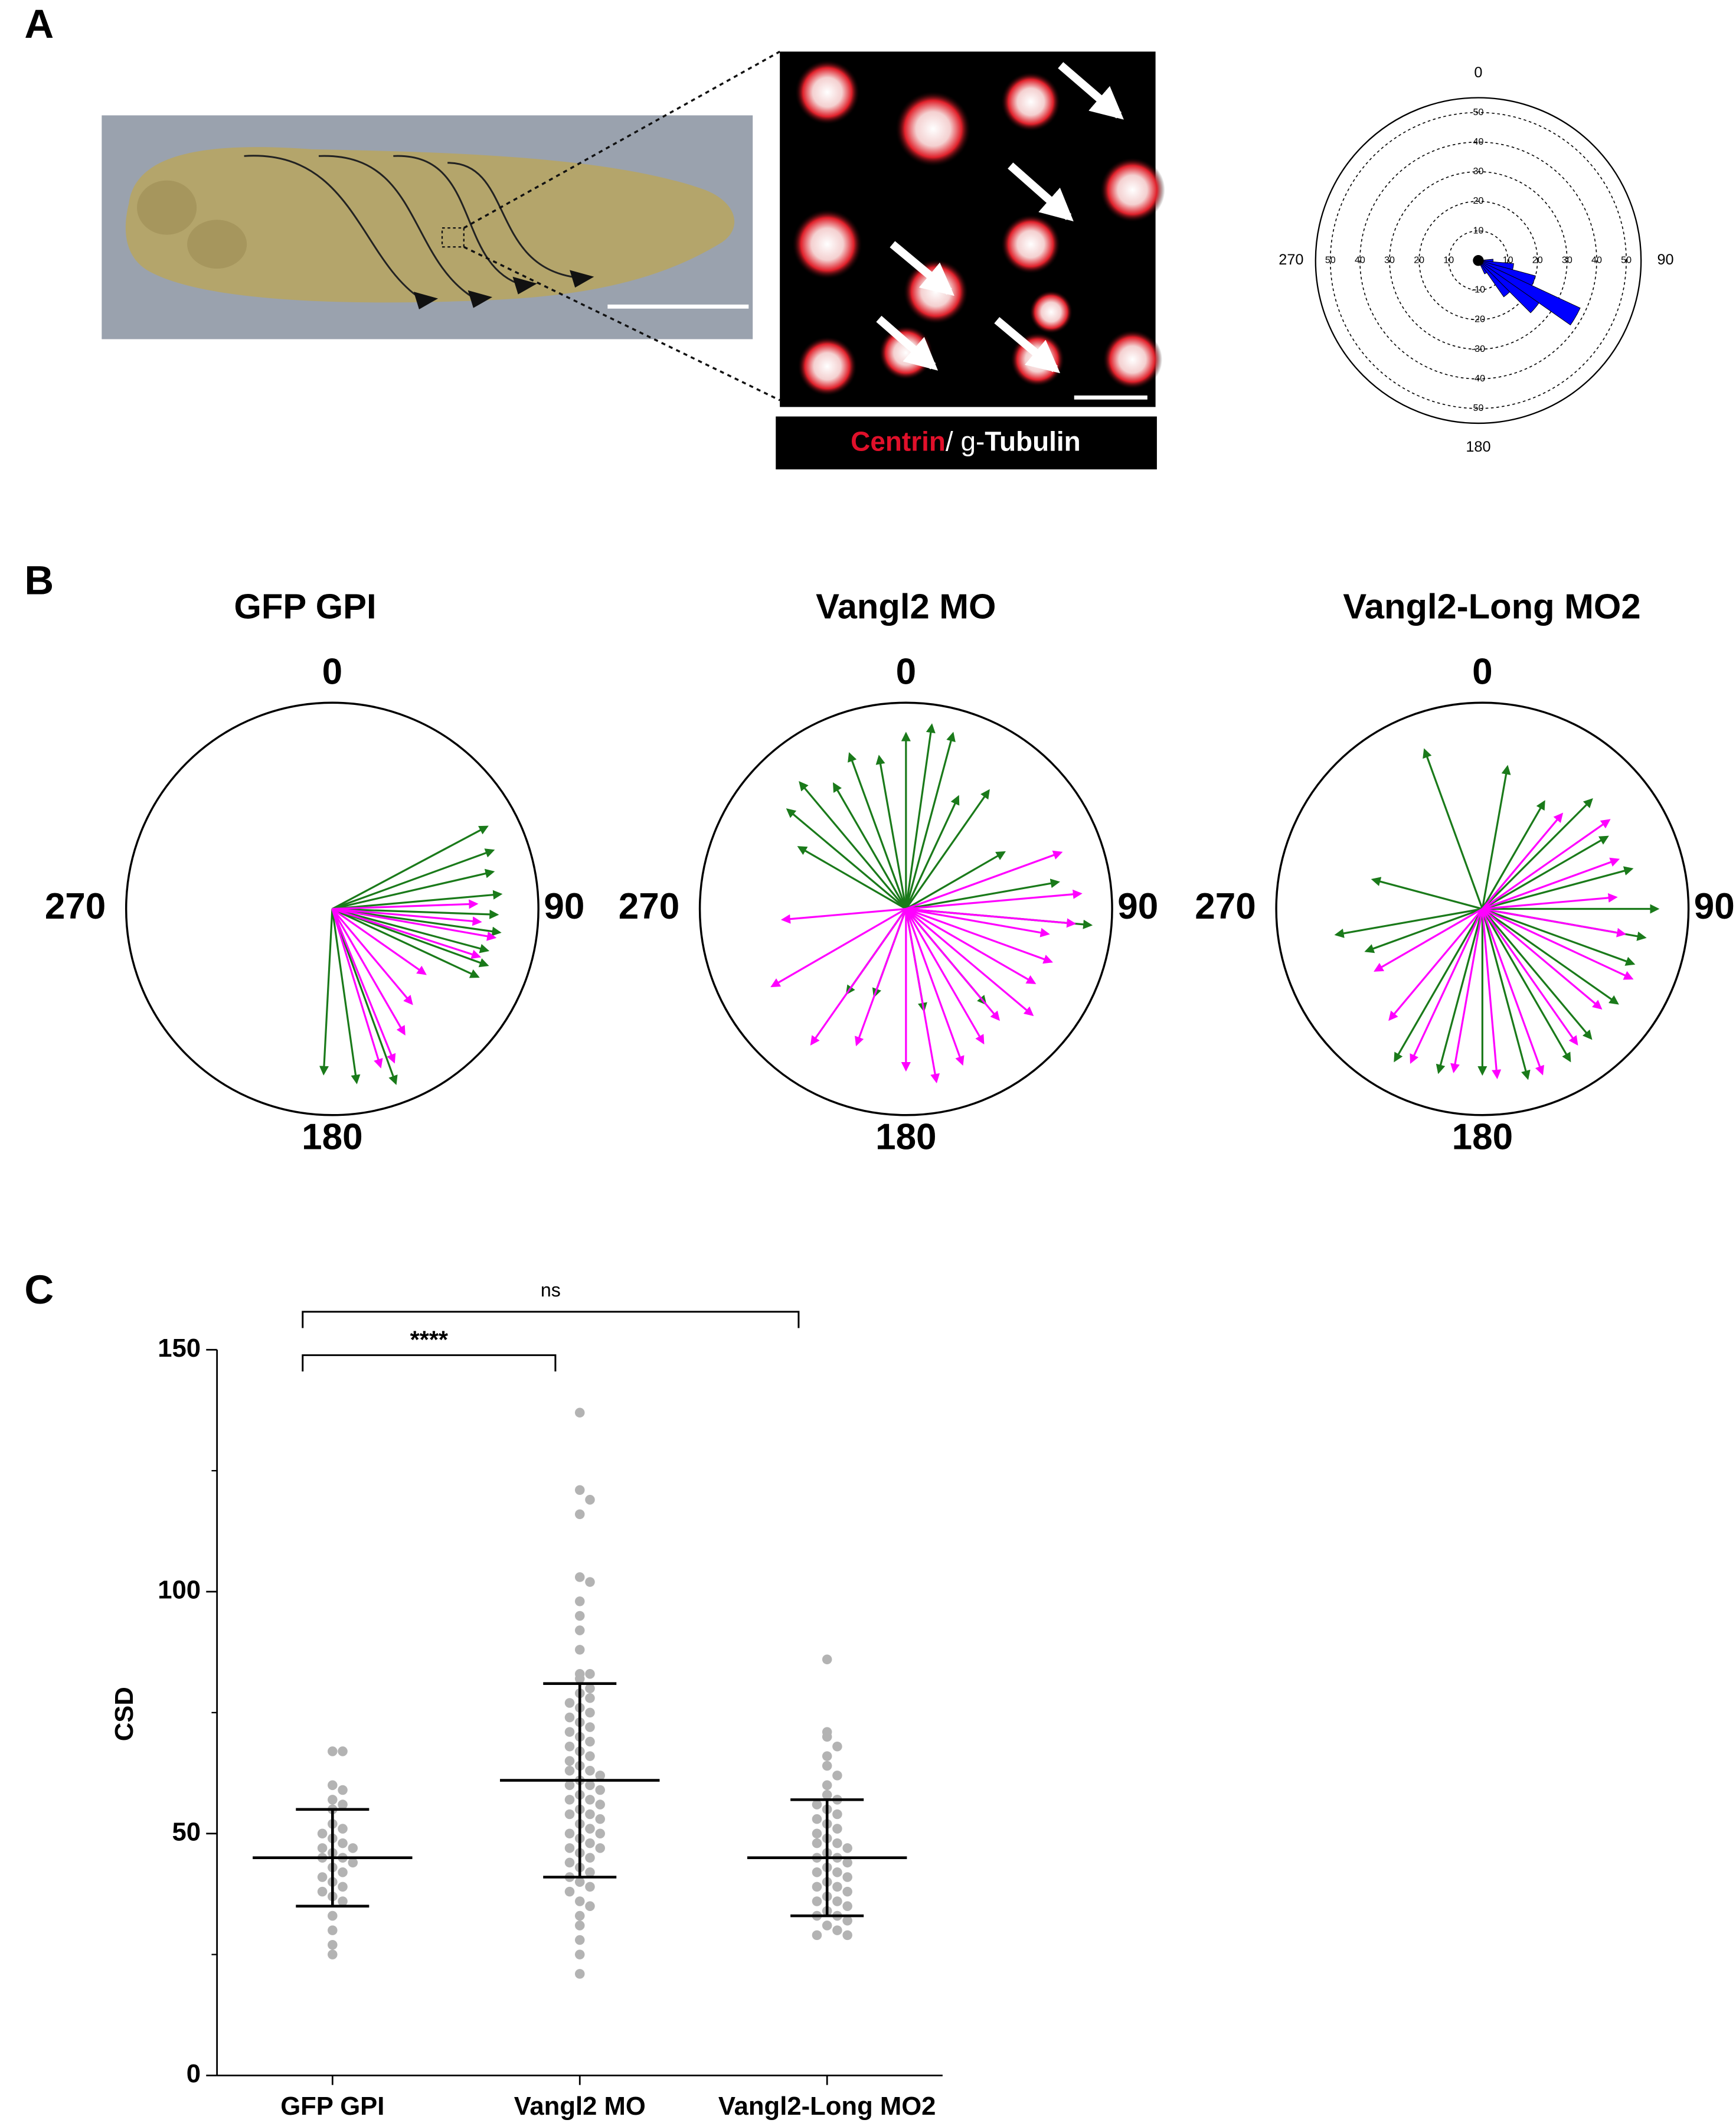 The height and width of the screenshot is (2123, 1736). I want to click on angle-label: 90, so click(1714, 906).